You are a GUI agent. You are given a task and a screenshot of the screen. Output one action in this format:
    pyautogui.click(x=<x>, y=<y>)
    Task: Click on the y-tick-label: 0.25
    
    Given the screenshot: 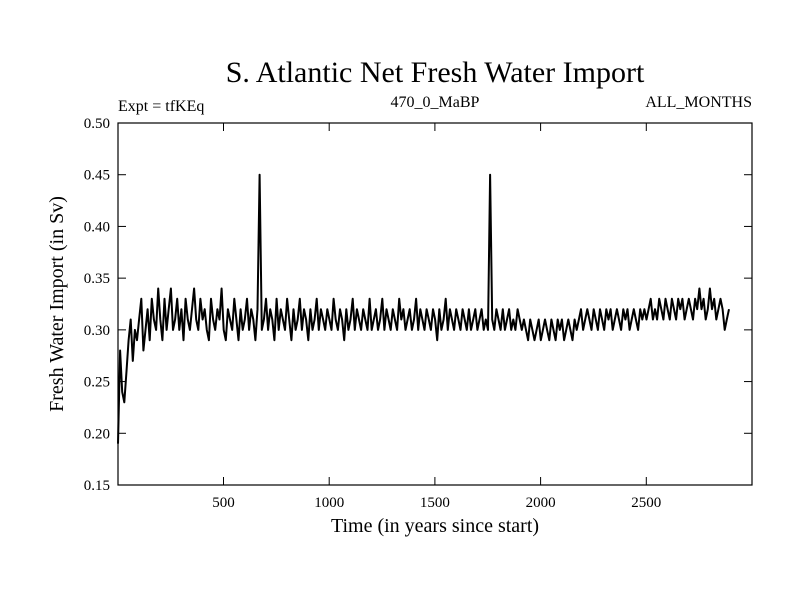 What is the action you would take?
    pyautogui.click(x=97, y=383)
    